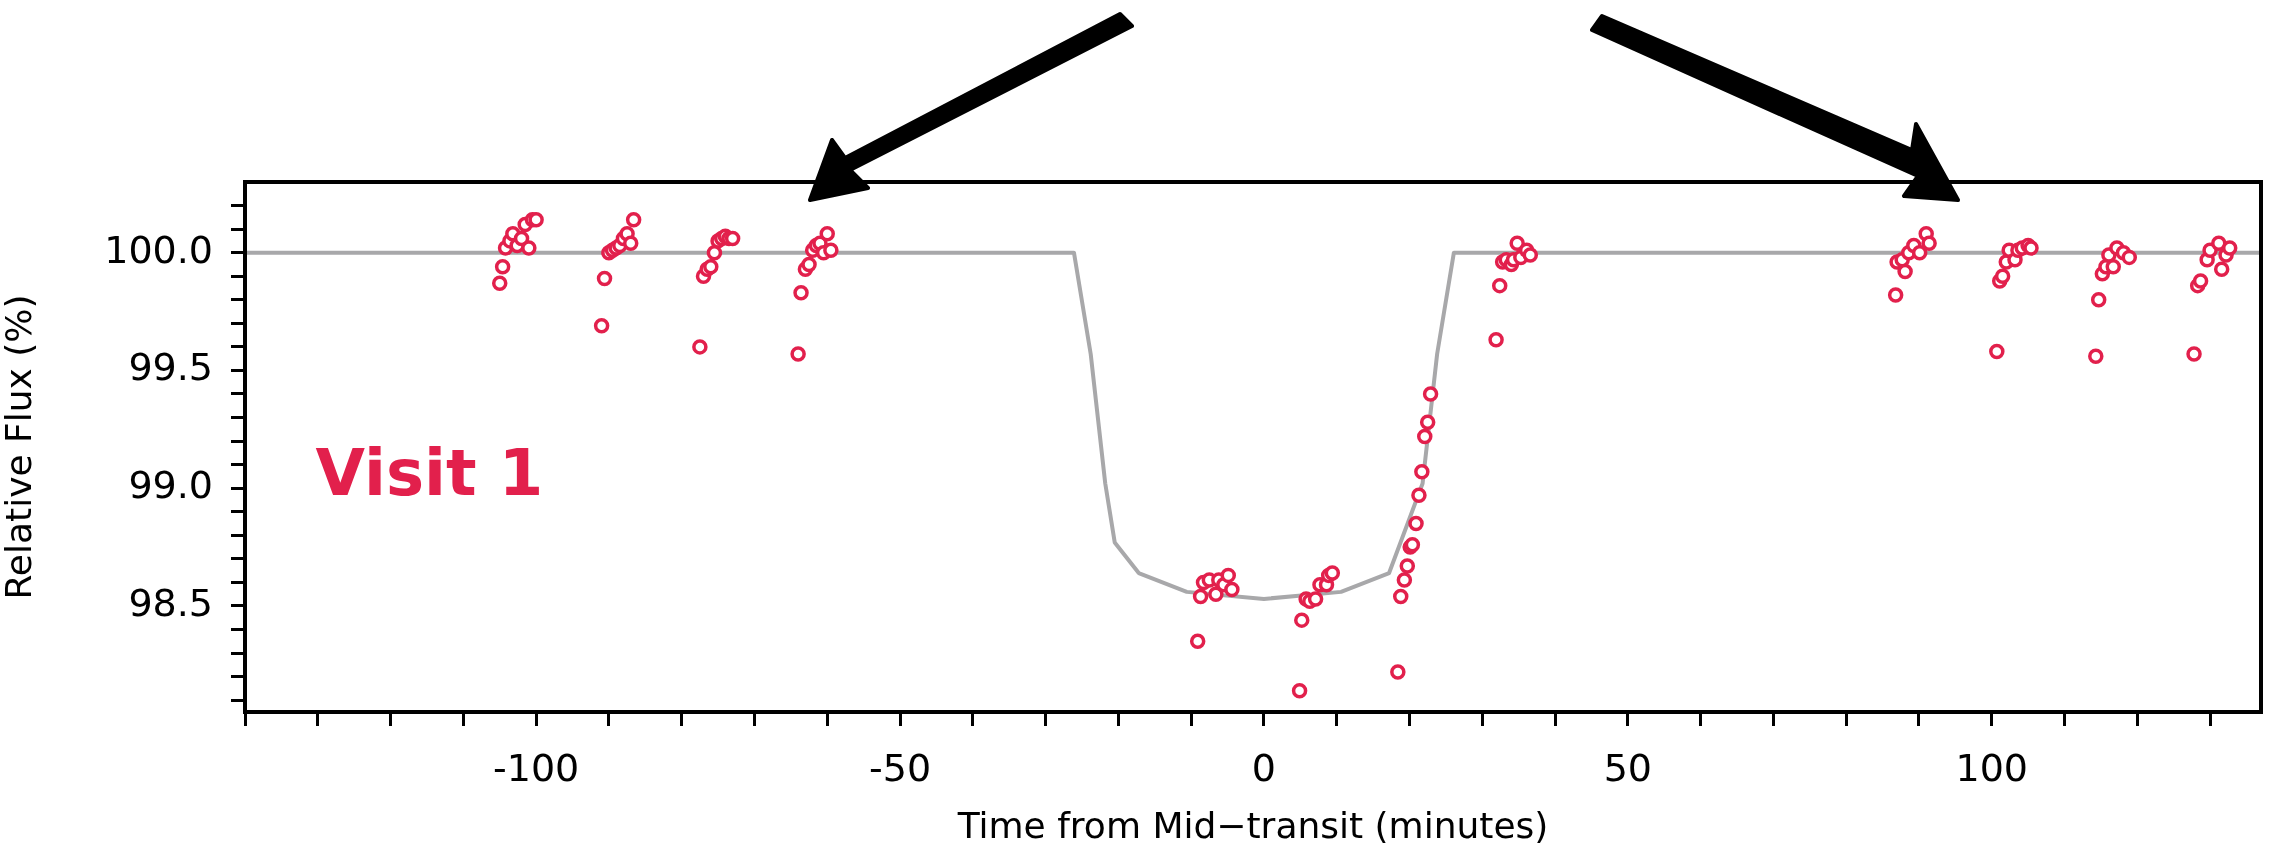 The width and height of the screenshot is (2287, 850). Describe the element at coordinates (900, 767) in the screenshot. I see `x-tick-label: -50` at that location.